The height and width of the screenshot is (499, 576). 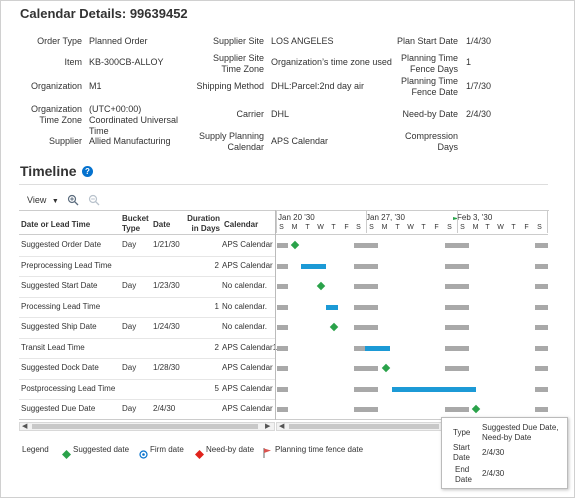 What do you see at coordinates (135, 223) in the screenshot?
I see `col-header-bucket: Bucket Type` at bounding box center [135, 223].